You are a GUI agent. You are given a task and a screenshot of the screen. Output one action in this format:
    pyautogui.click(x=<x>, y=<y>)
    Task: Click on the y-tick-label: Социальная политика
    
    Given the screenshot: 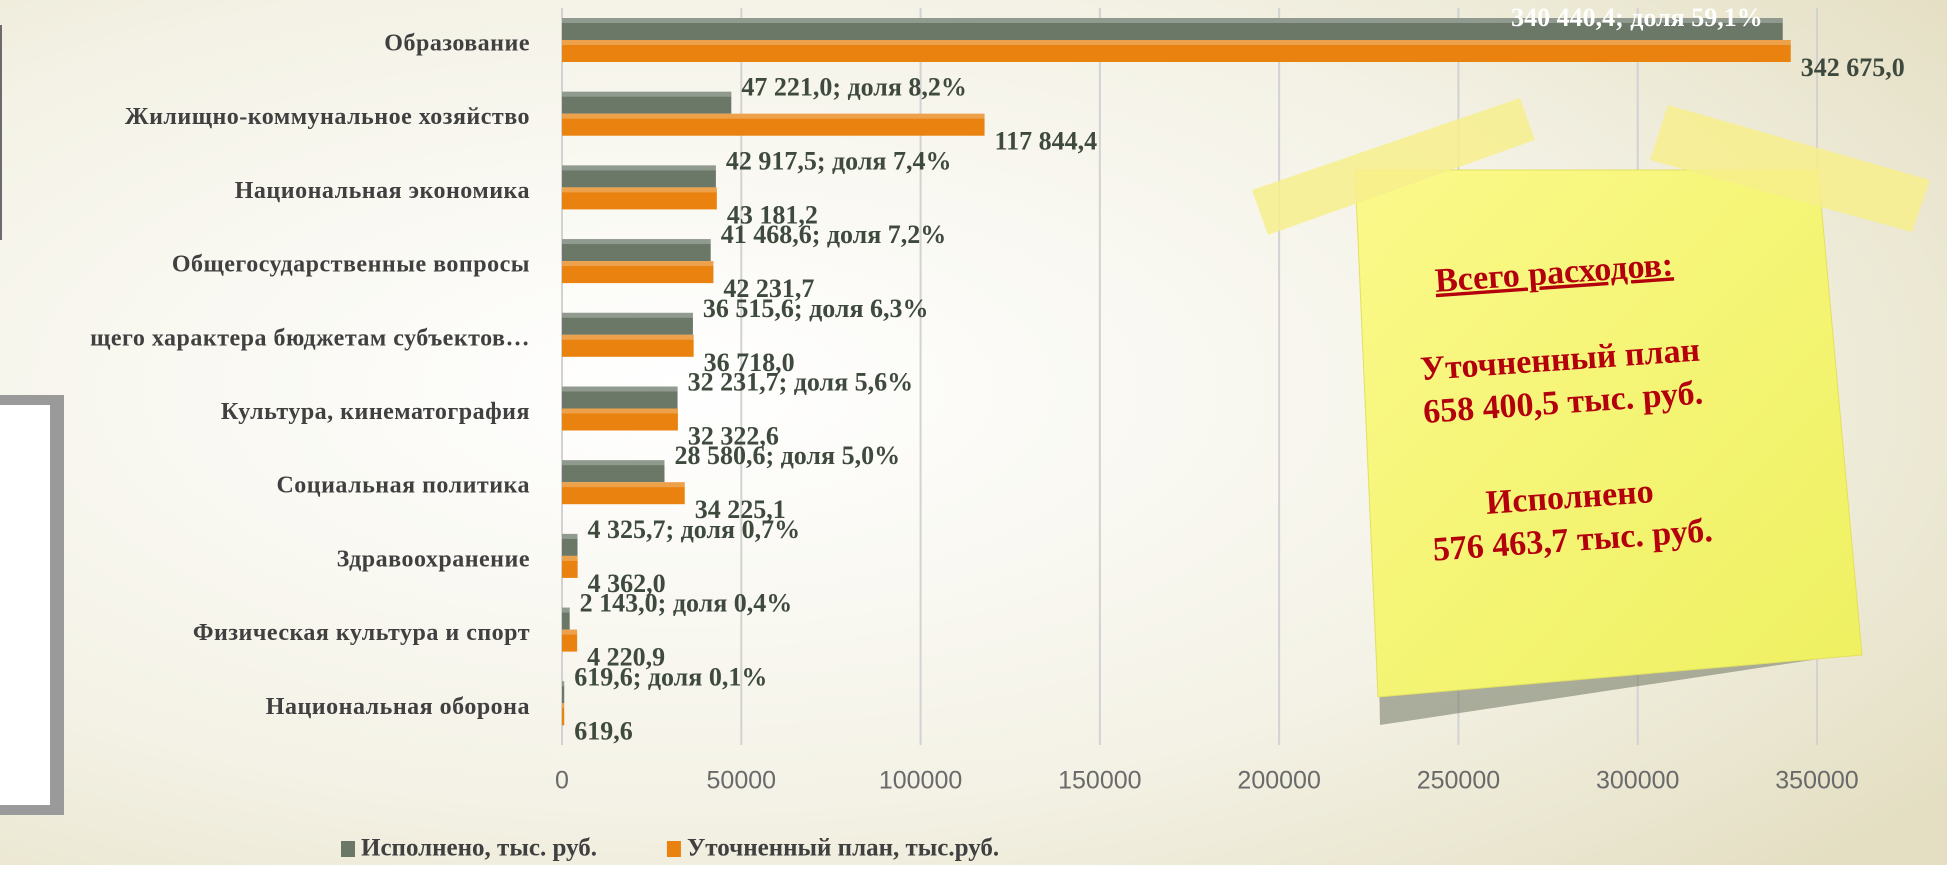 What is the action you would take?
    pyautogui.click(x=403, y=486)
    